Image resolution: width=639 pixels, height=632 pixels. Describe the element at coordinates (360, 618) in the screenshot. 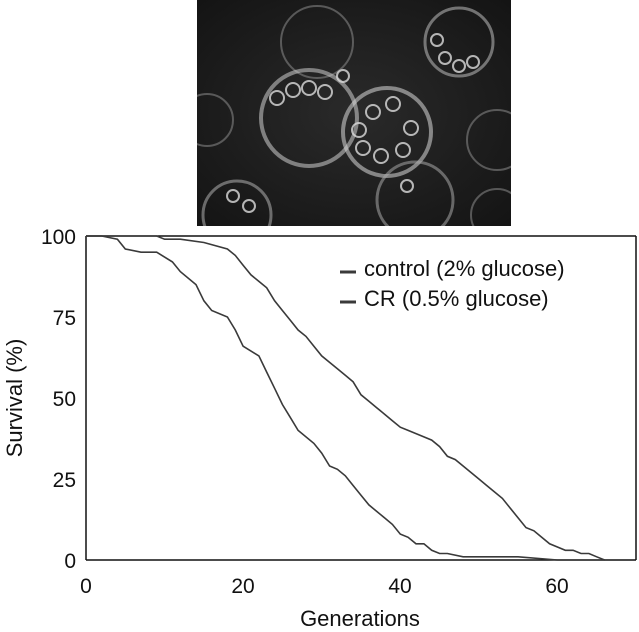

I see `x-axis-label: Generations` at that location.